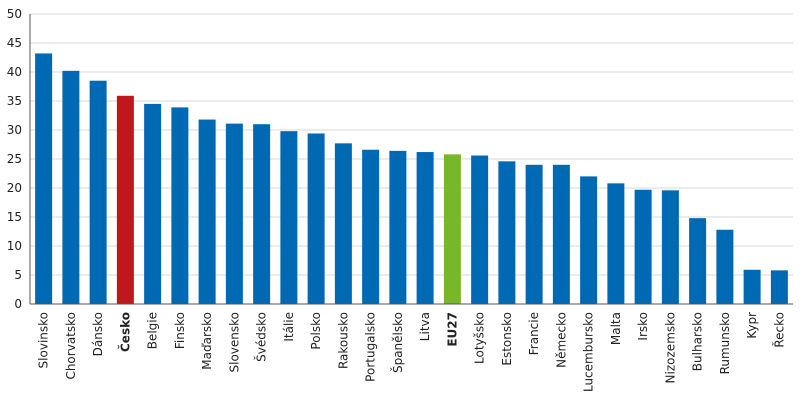 Image resolution: width=800 pixels, height=402 pixels. What do you see at coordinates (371, 226) in the screenshot?
I see `bar-Portugalsko` at bounding box center [371, 226].